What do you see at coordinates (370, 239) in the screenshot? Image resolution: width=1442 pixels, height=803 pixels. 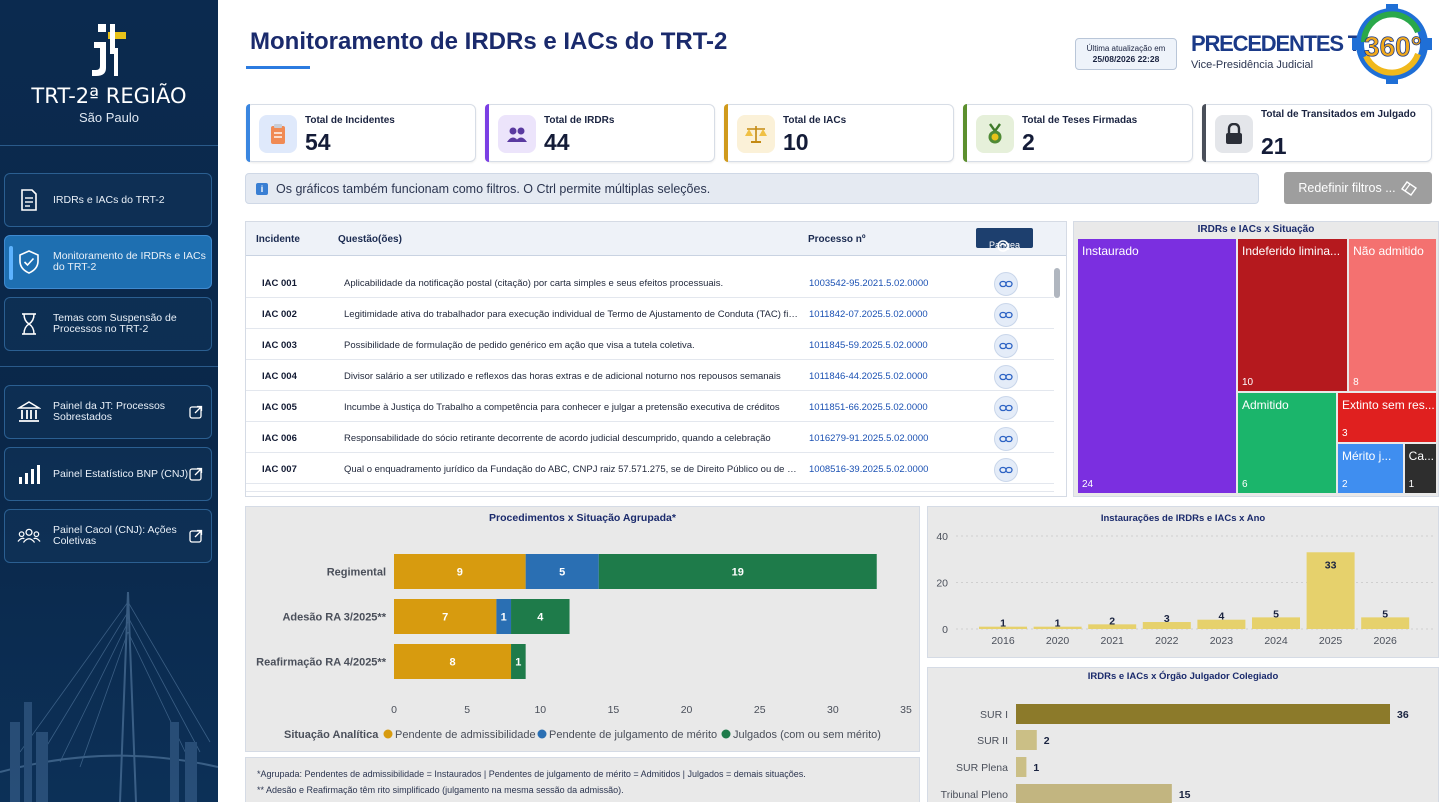 I see `col-questao: Questão(ões)` at bounding box center [370, 239].